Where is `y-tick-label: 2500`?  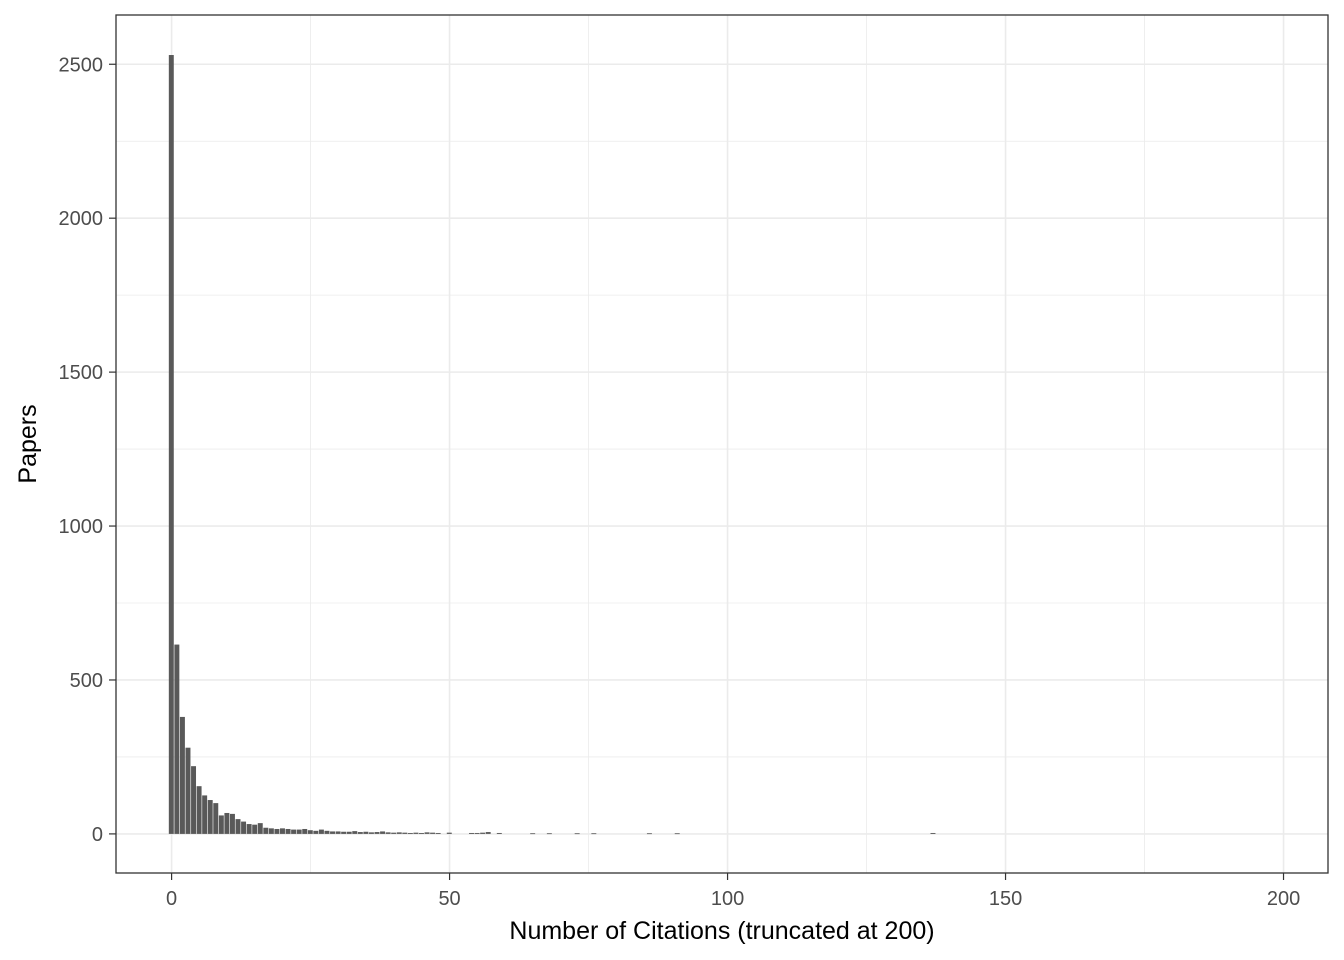
y-tick-label: 2500 is located at coordinates (81, 65).